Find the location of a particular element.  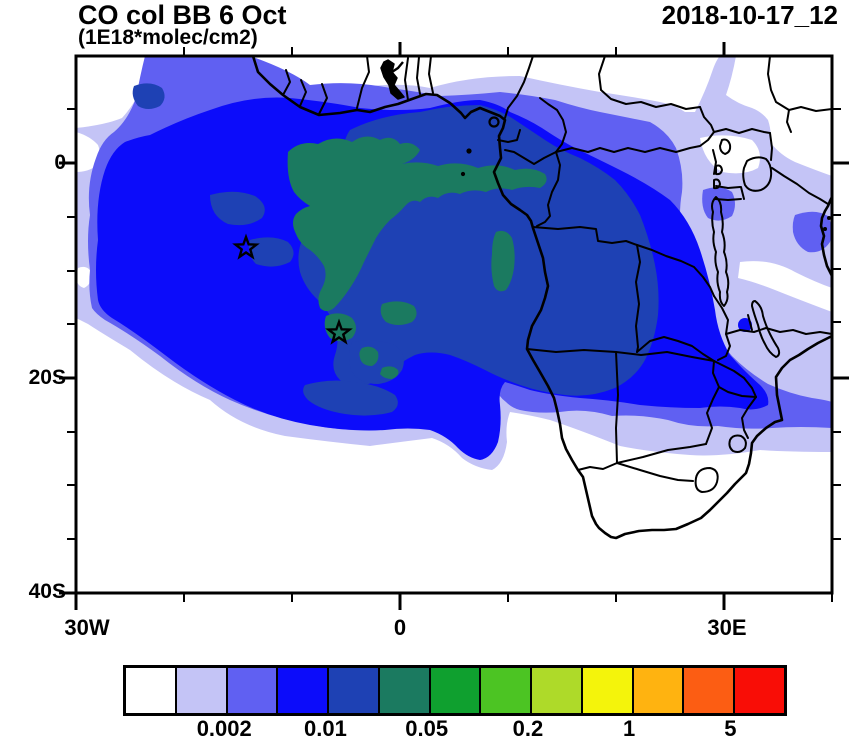

colorbar-labels: 0.002 0.01 0.05 0.2 1 5 is located at coordinates (425, 731).